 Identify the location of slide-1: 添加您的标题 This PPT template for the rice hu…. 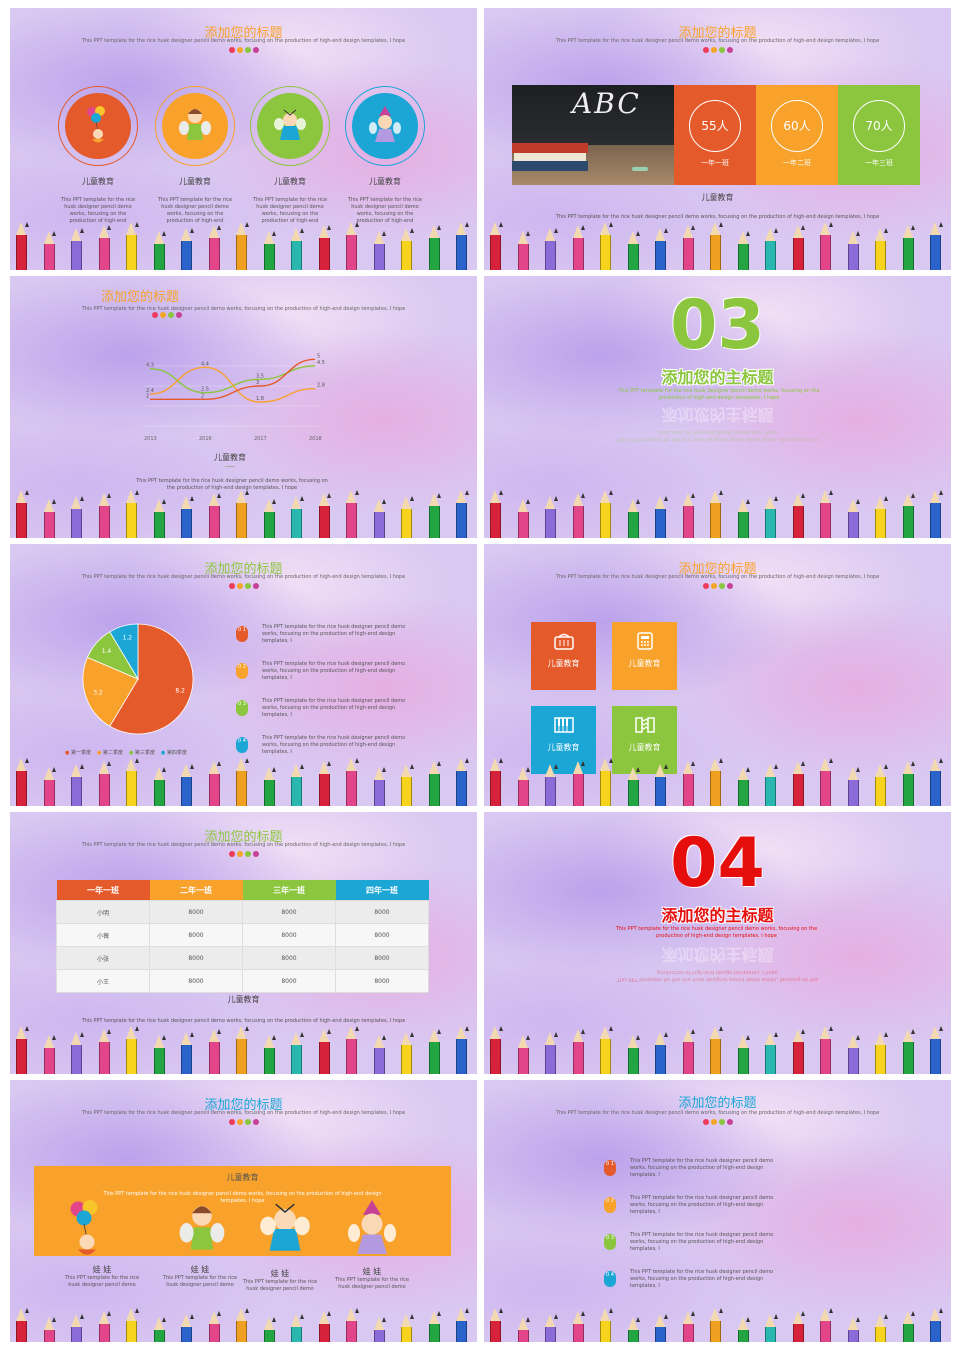
(243, 139).